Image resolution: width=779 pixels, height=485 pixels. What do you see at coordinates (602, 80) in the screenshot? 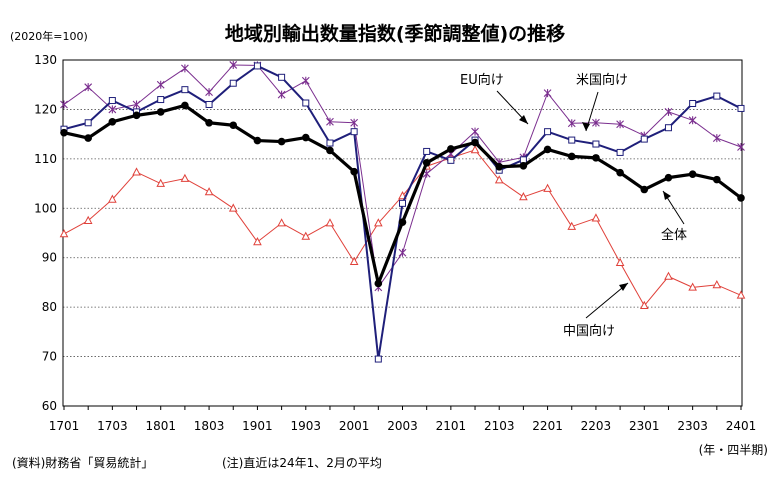
I see `label-us: 米国向け` at bounding box center [602, 80].